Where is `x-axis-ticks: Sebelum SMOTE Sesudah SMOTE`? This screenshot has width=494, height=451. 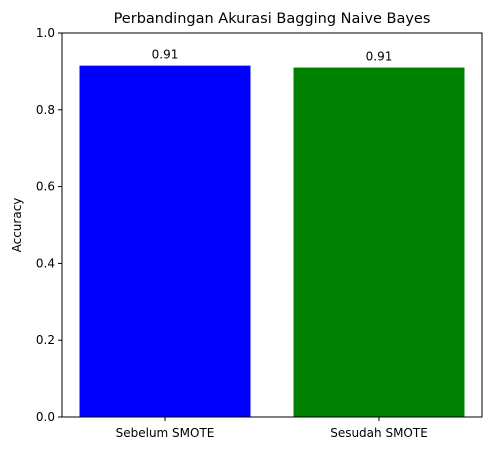 x-axis-ticks: Sebelum SMOTE Sesudah SMOTE is located at coordinates (272, 428).